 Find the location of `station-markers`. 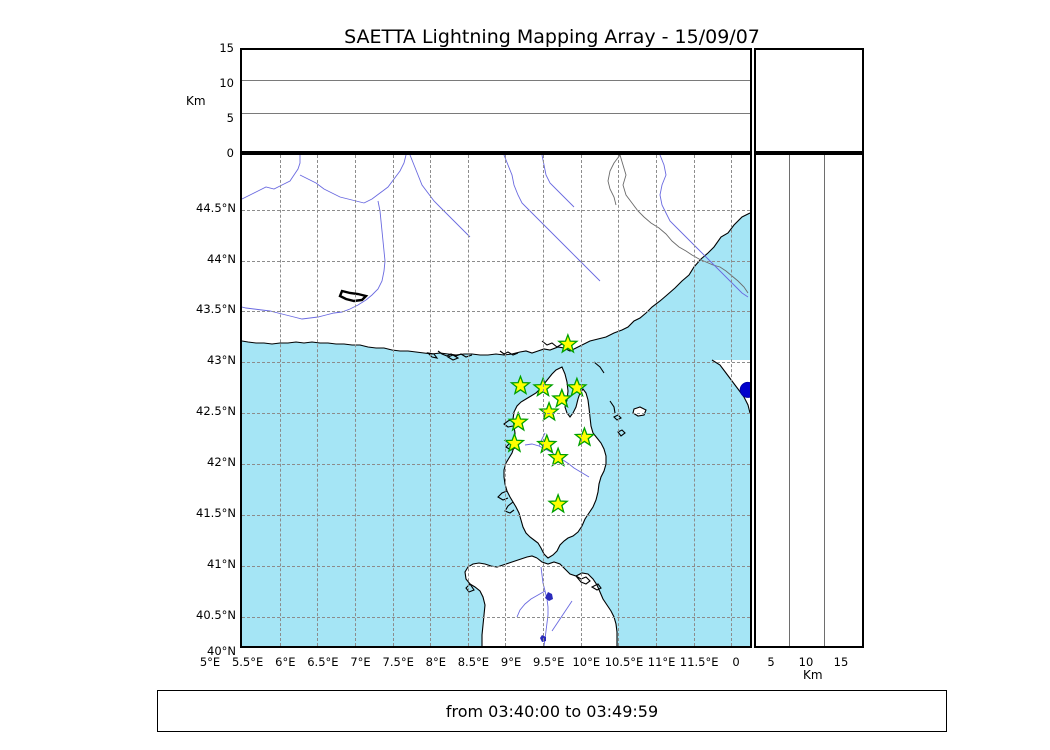

station-markers is located at coordinates (549, 423).